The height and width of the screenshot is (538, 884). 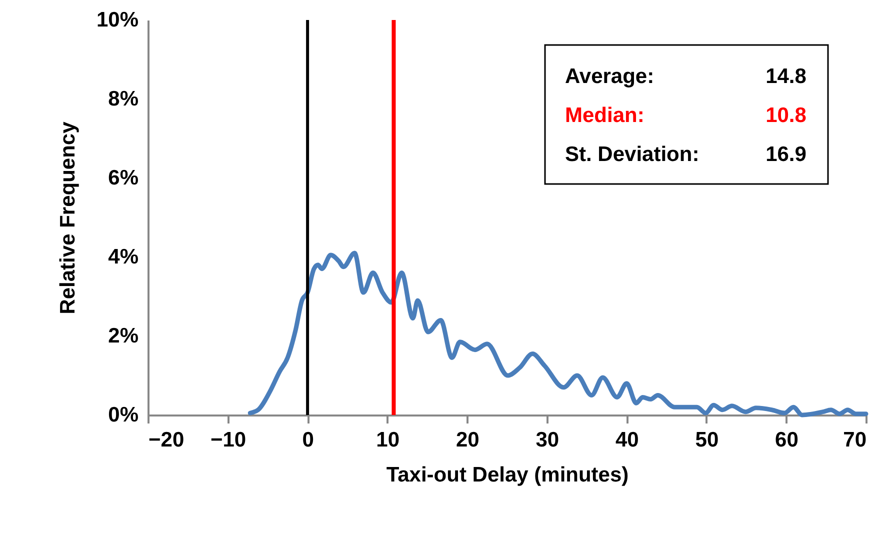 What do you see at coordinates (786, 440) in the screenshot?
I see `x-tick-label: 60` at bounding box center [786, 440].